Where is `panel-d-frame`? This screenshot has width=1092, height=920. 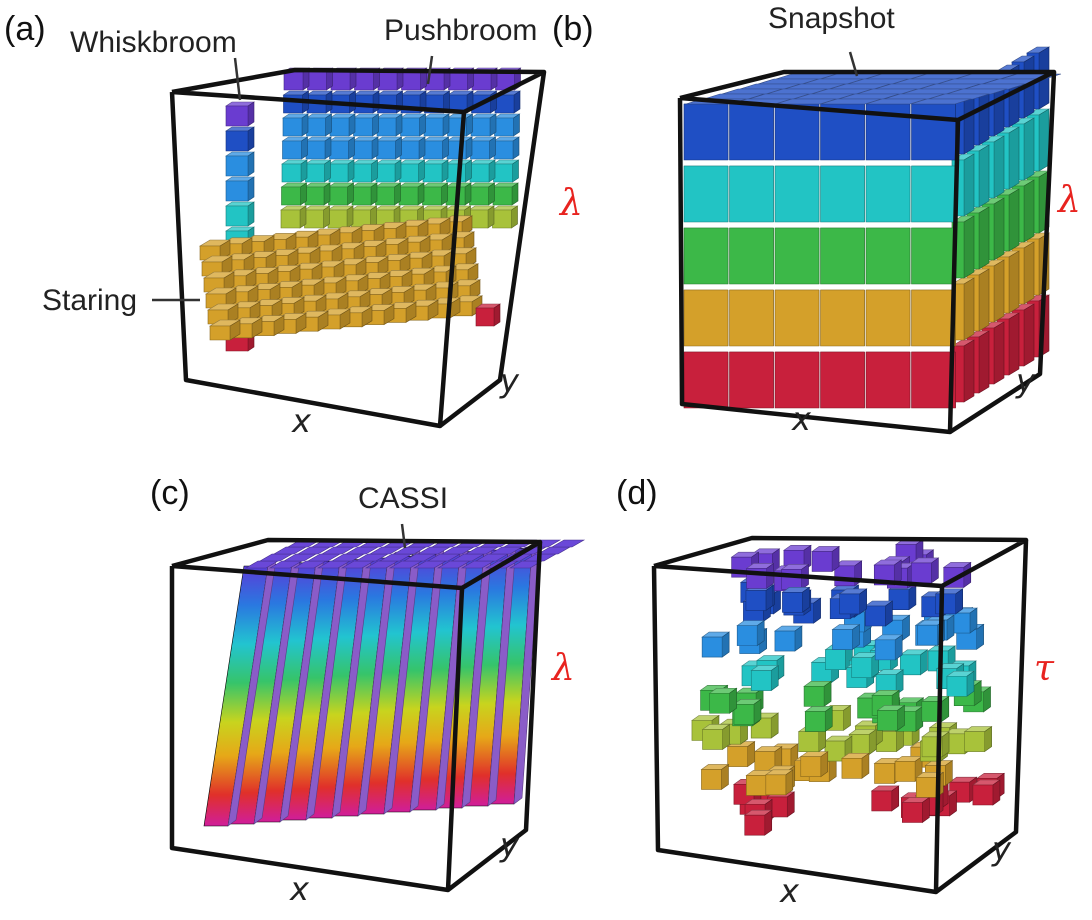
panel-d-frame is located at coordinates (840, 715).